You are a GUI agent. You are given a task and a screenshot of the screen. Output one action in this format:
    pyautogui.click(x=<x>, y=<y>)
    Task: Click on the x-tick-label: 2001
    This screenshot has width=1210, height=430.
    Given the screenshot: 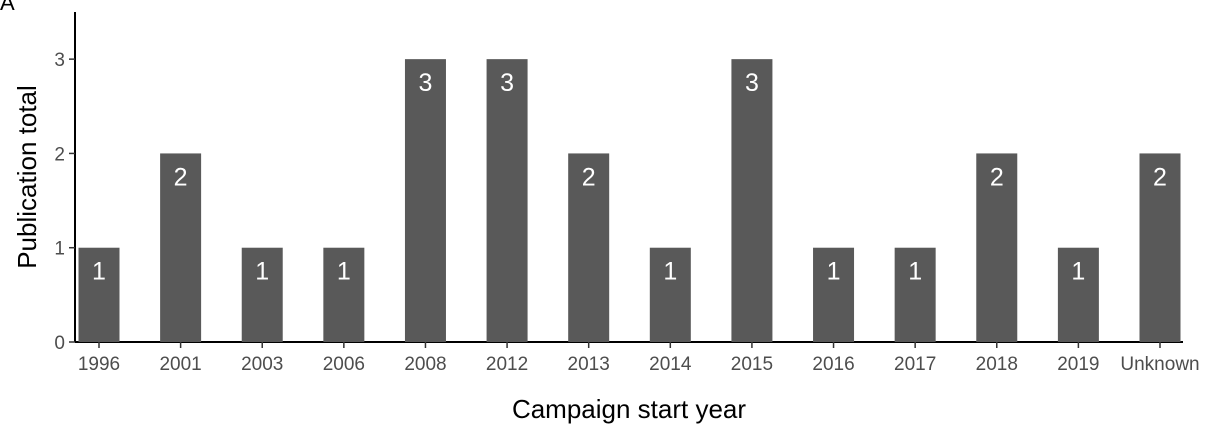 What is the action you would take?
    pyautogui.click(x=180, y=364)
    